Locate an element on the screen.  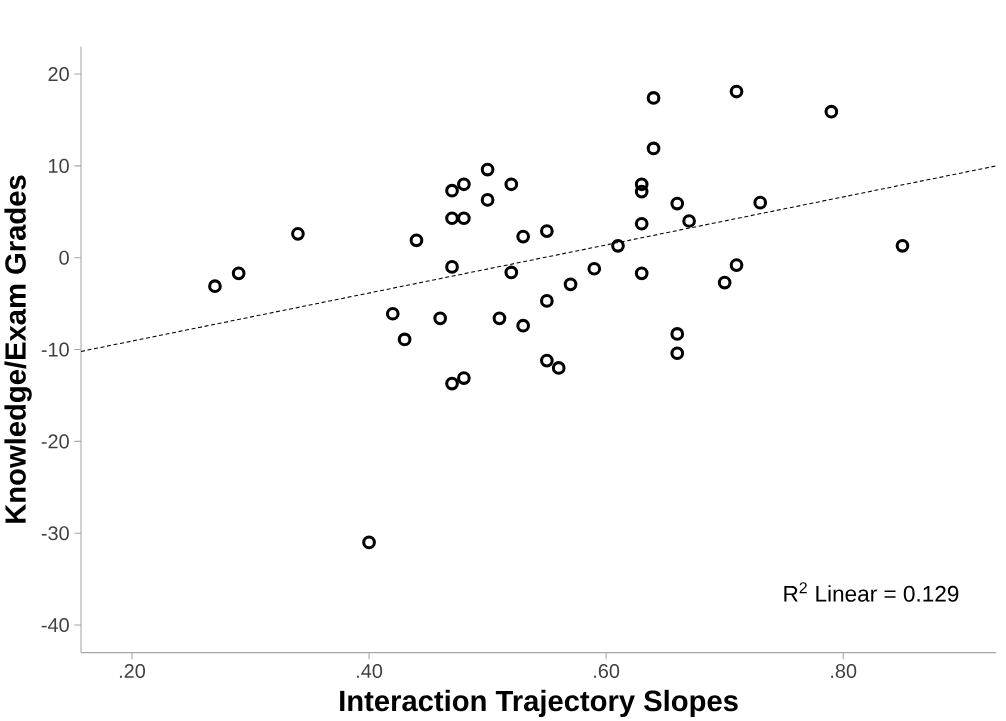
x-tick-label: .20 is located at coordinates (132, 670).